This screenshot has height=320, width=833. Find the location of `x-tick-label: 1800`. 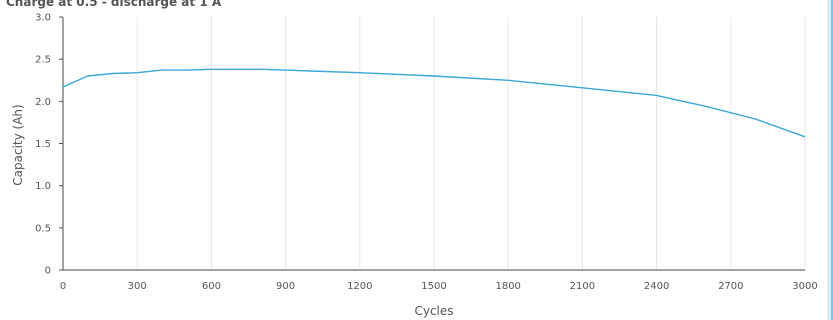

x-tick-label: 1800 is located at coordinates (507, 286).